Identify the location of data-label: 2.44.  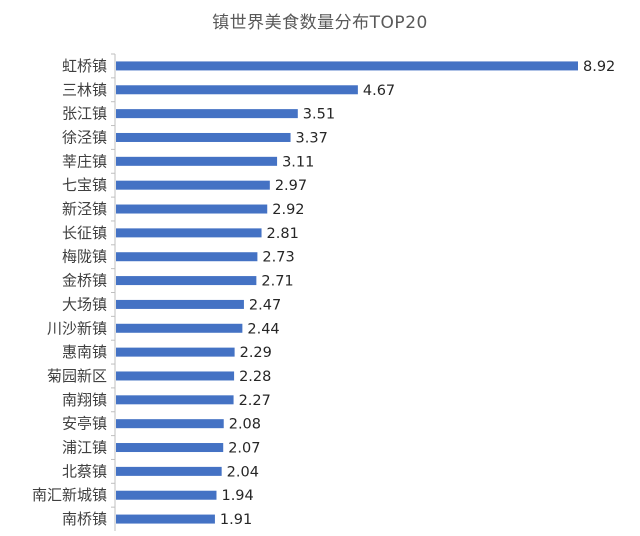
(263, 329).